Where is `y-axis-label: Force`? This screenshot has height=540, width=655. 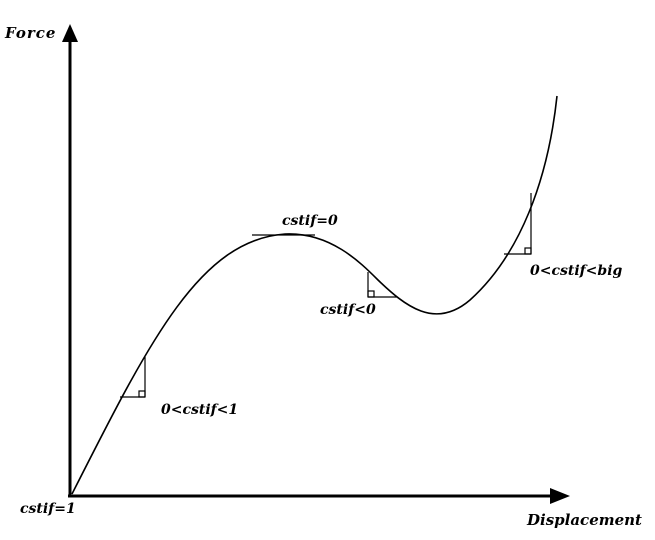
y-axis-label: Force is located at coordinates (31, 33).